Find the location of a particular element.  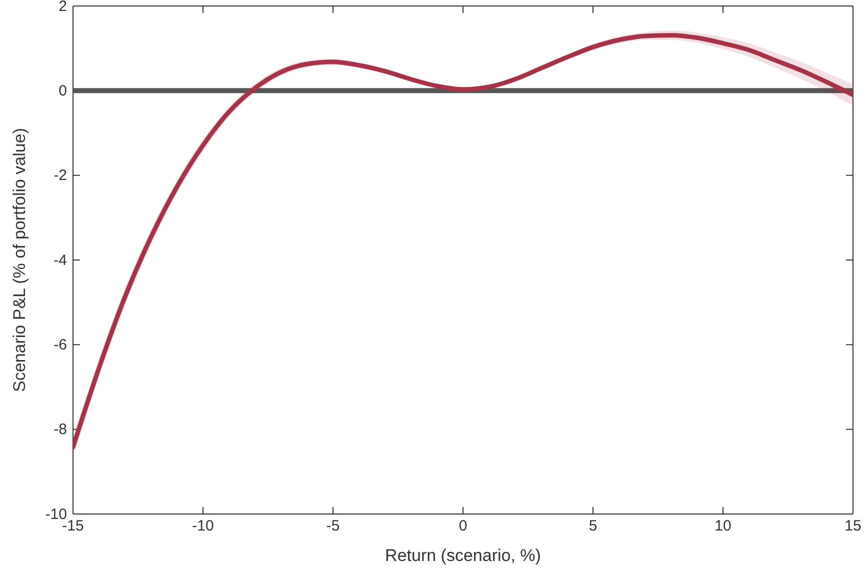

y-tick-label: -8 is located at coordinates (60, 429).